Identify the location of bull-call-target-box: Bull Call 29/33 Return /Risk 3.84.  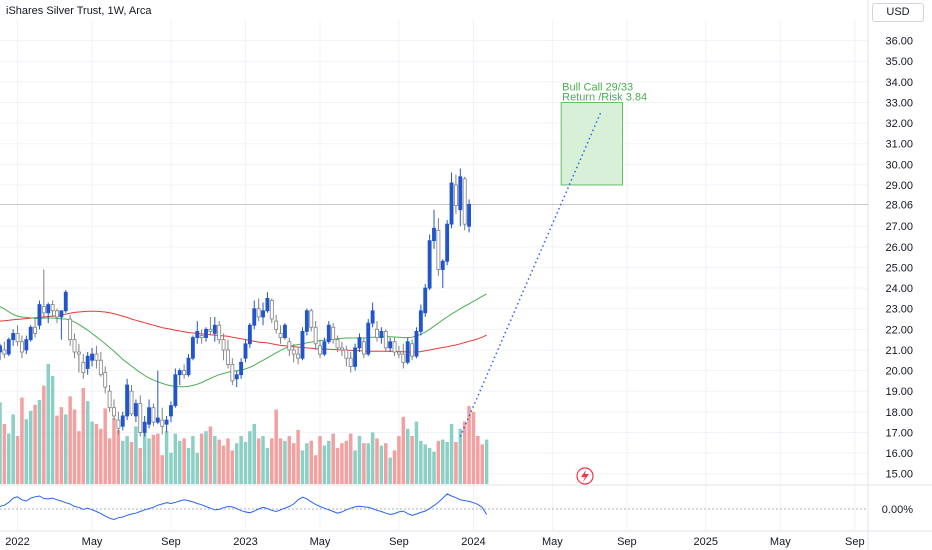
(603, 133).